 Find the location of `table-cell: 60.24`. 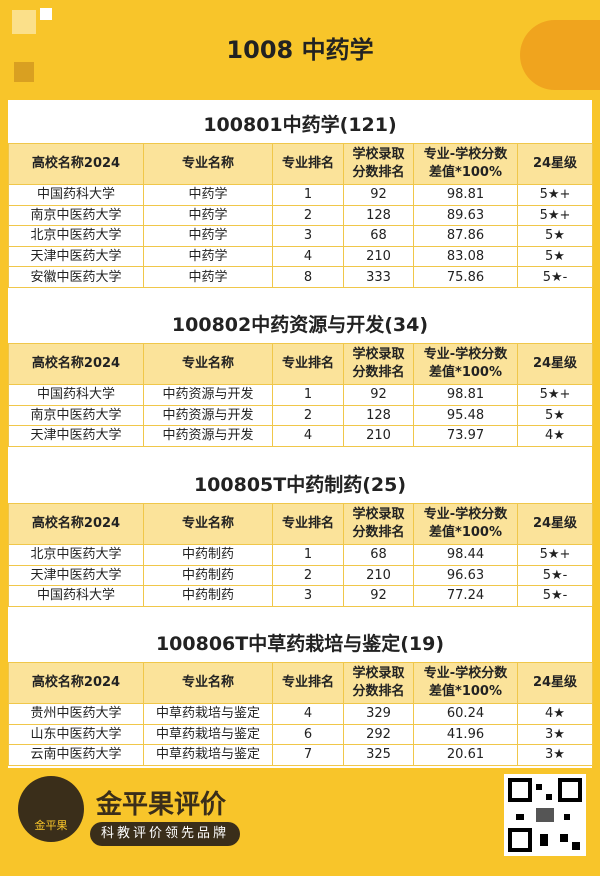

table-cell: 60.24 is located at coordinates (465, 714).